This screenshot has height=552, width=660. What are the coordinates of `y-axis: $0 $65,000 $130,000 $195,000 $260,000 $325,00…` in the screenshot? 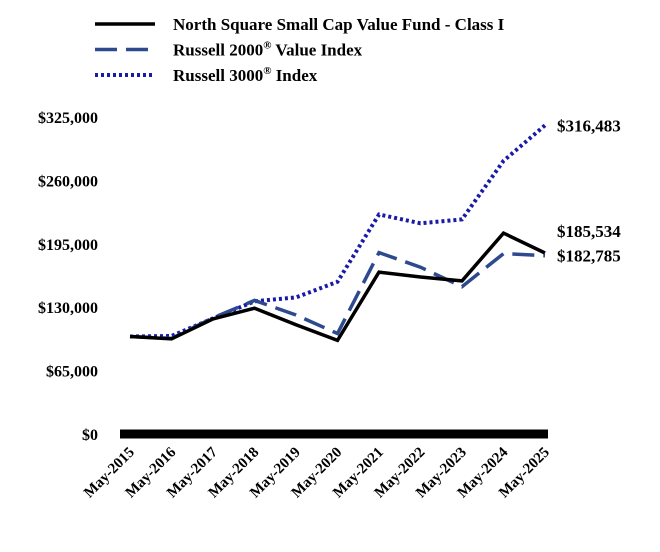 It's located at (68, 277).